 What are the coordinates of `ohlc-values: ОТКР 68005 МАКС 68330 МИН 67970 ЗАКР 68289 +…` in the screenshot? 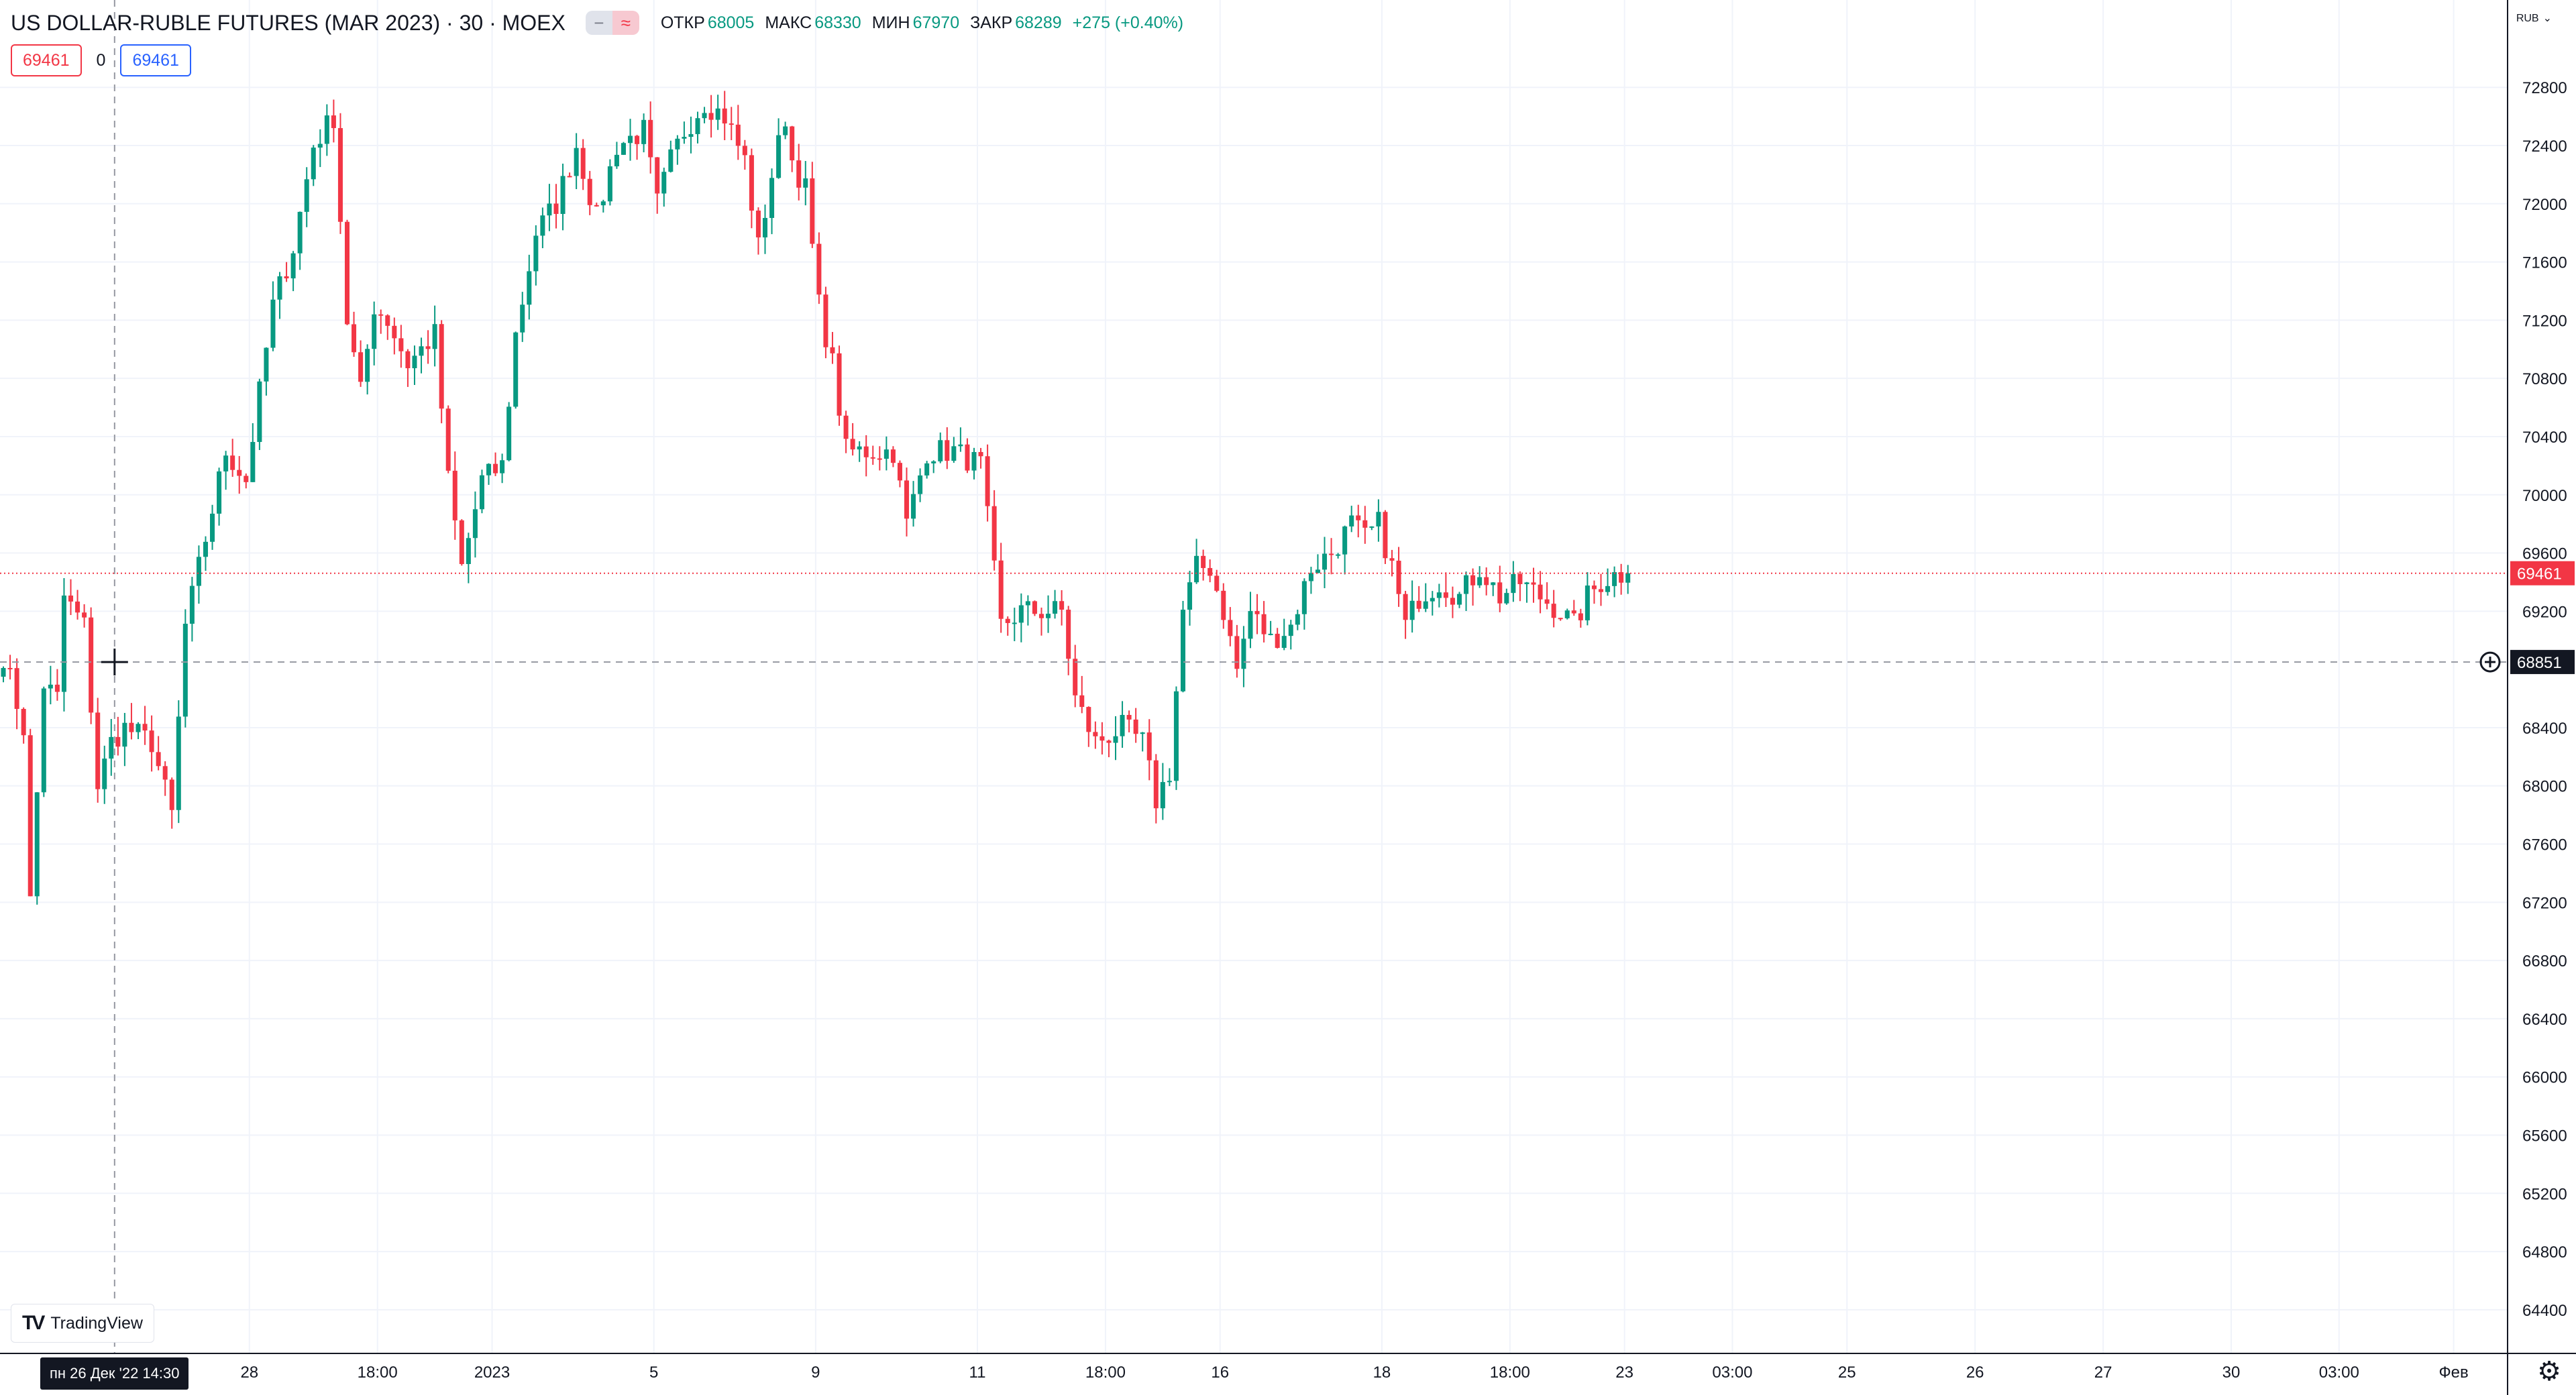 It's located at (922, 23).